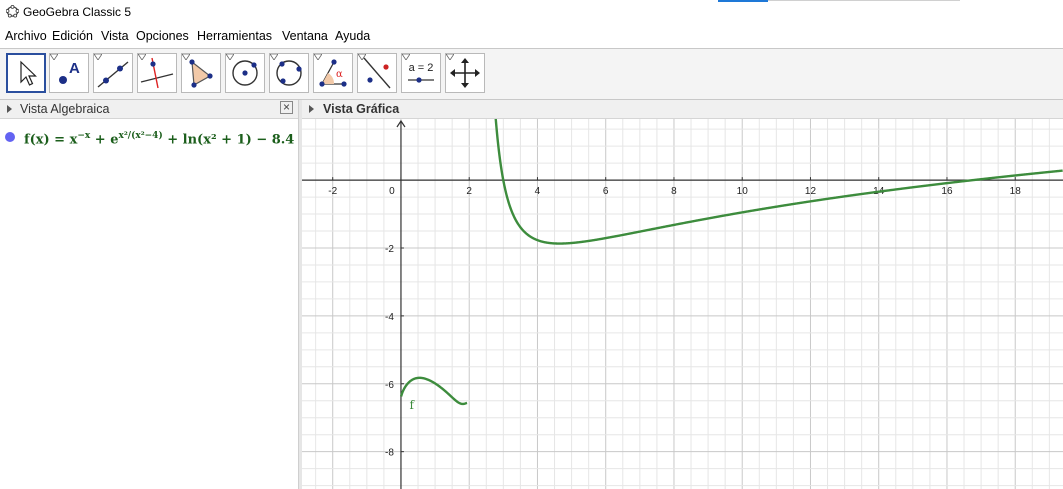 The width and height of the screenshot is (1063, 489). I want to click on x-tick-label: -2, so click(332, 191).